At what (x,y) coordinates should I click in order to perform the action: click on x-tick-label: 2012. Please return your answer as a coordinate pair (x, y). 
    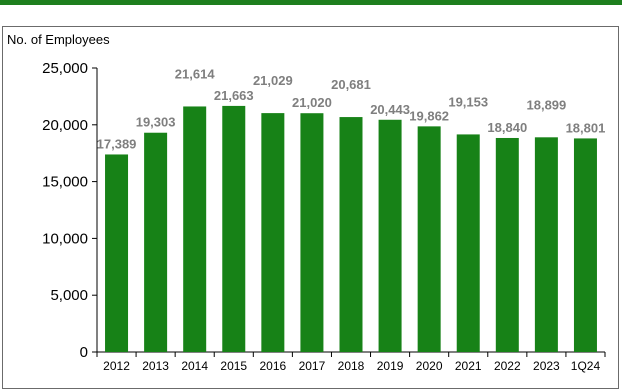
    Looking at the image, I should click on (116, 366).